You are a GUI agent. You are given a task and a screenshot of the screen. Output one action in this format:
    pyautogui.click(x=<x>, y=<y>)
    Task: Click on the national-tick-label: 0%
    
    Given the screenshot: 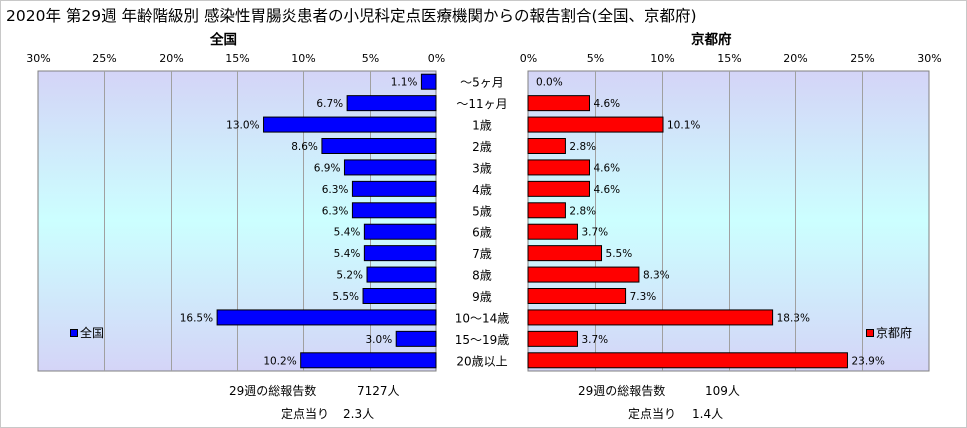 What is the action you would take?
    pyautogui.click(x=436, y=58)
    